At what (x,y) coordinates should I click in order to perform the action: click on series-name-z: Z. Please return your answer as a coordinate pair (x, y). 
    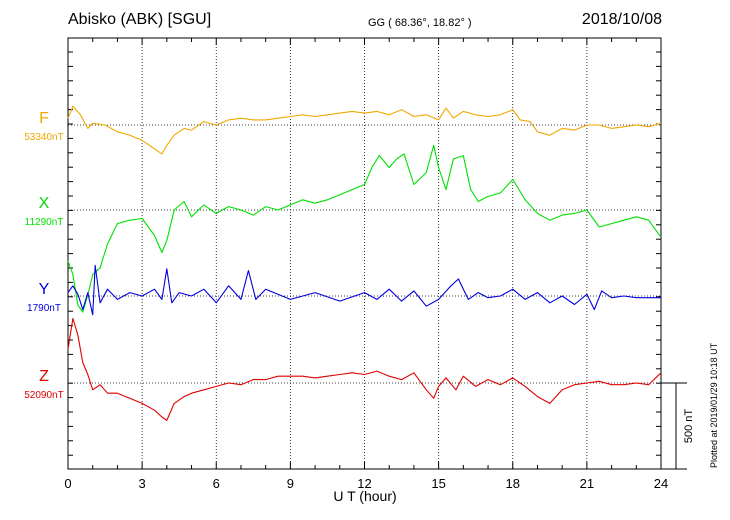
    Looking at the image, I should click on (44, 376).